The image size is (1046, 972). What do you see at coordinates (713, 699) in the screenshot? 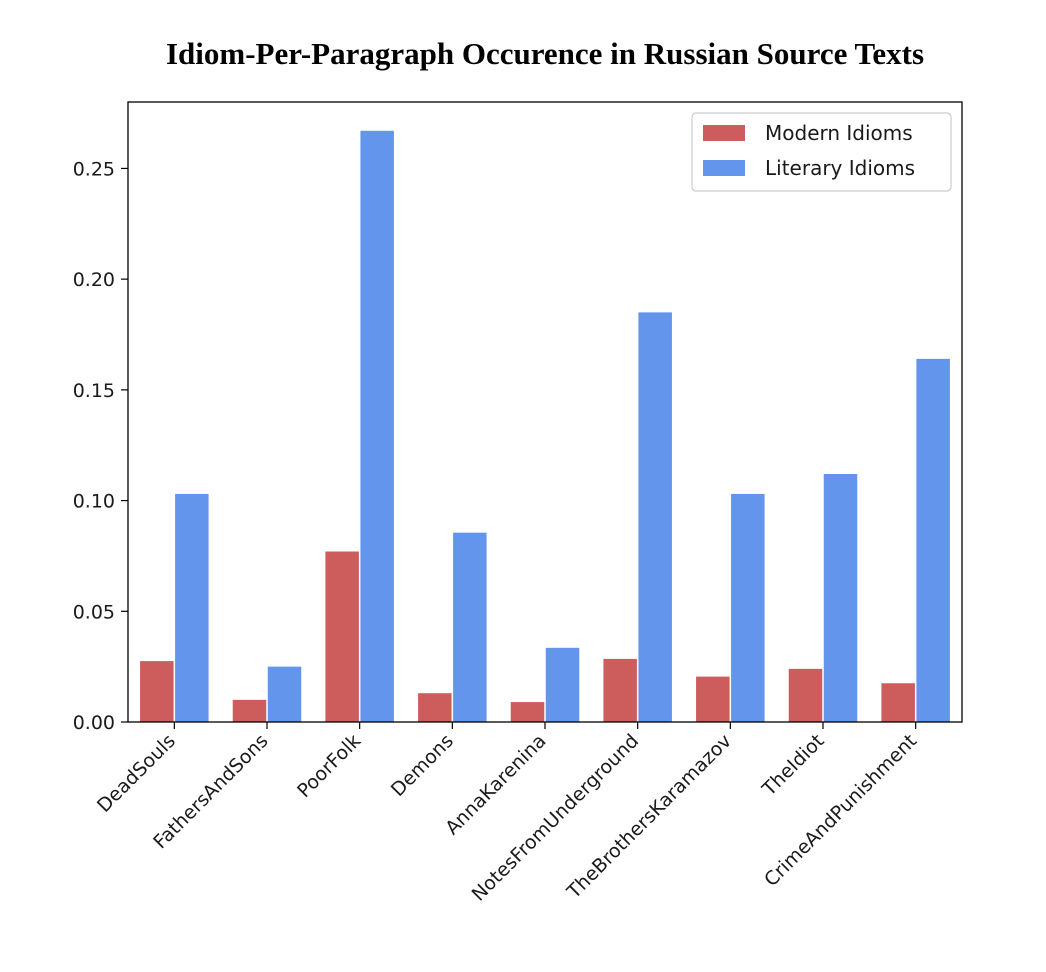
I see `bar-modern-TheBrothersKaramazov` at bounding box center [713, 699].